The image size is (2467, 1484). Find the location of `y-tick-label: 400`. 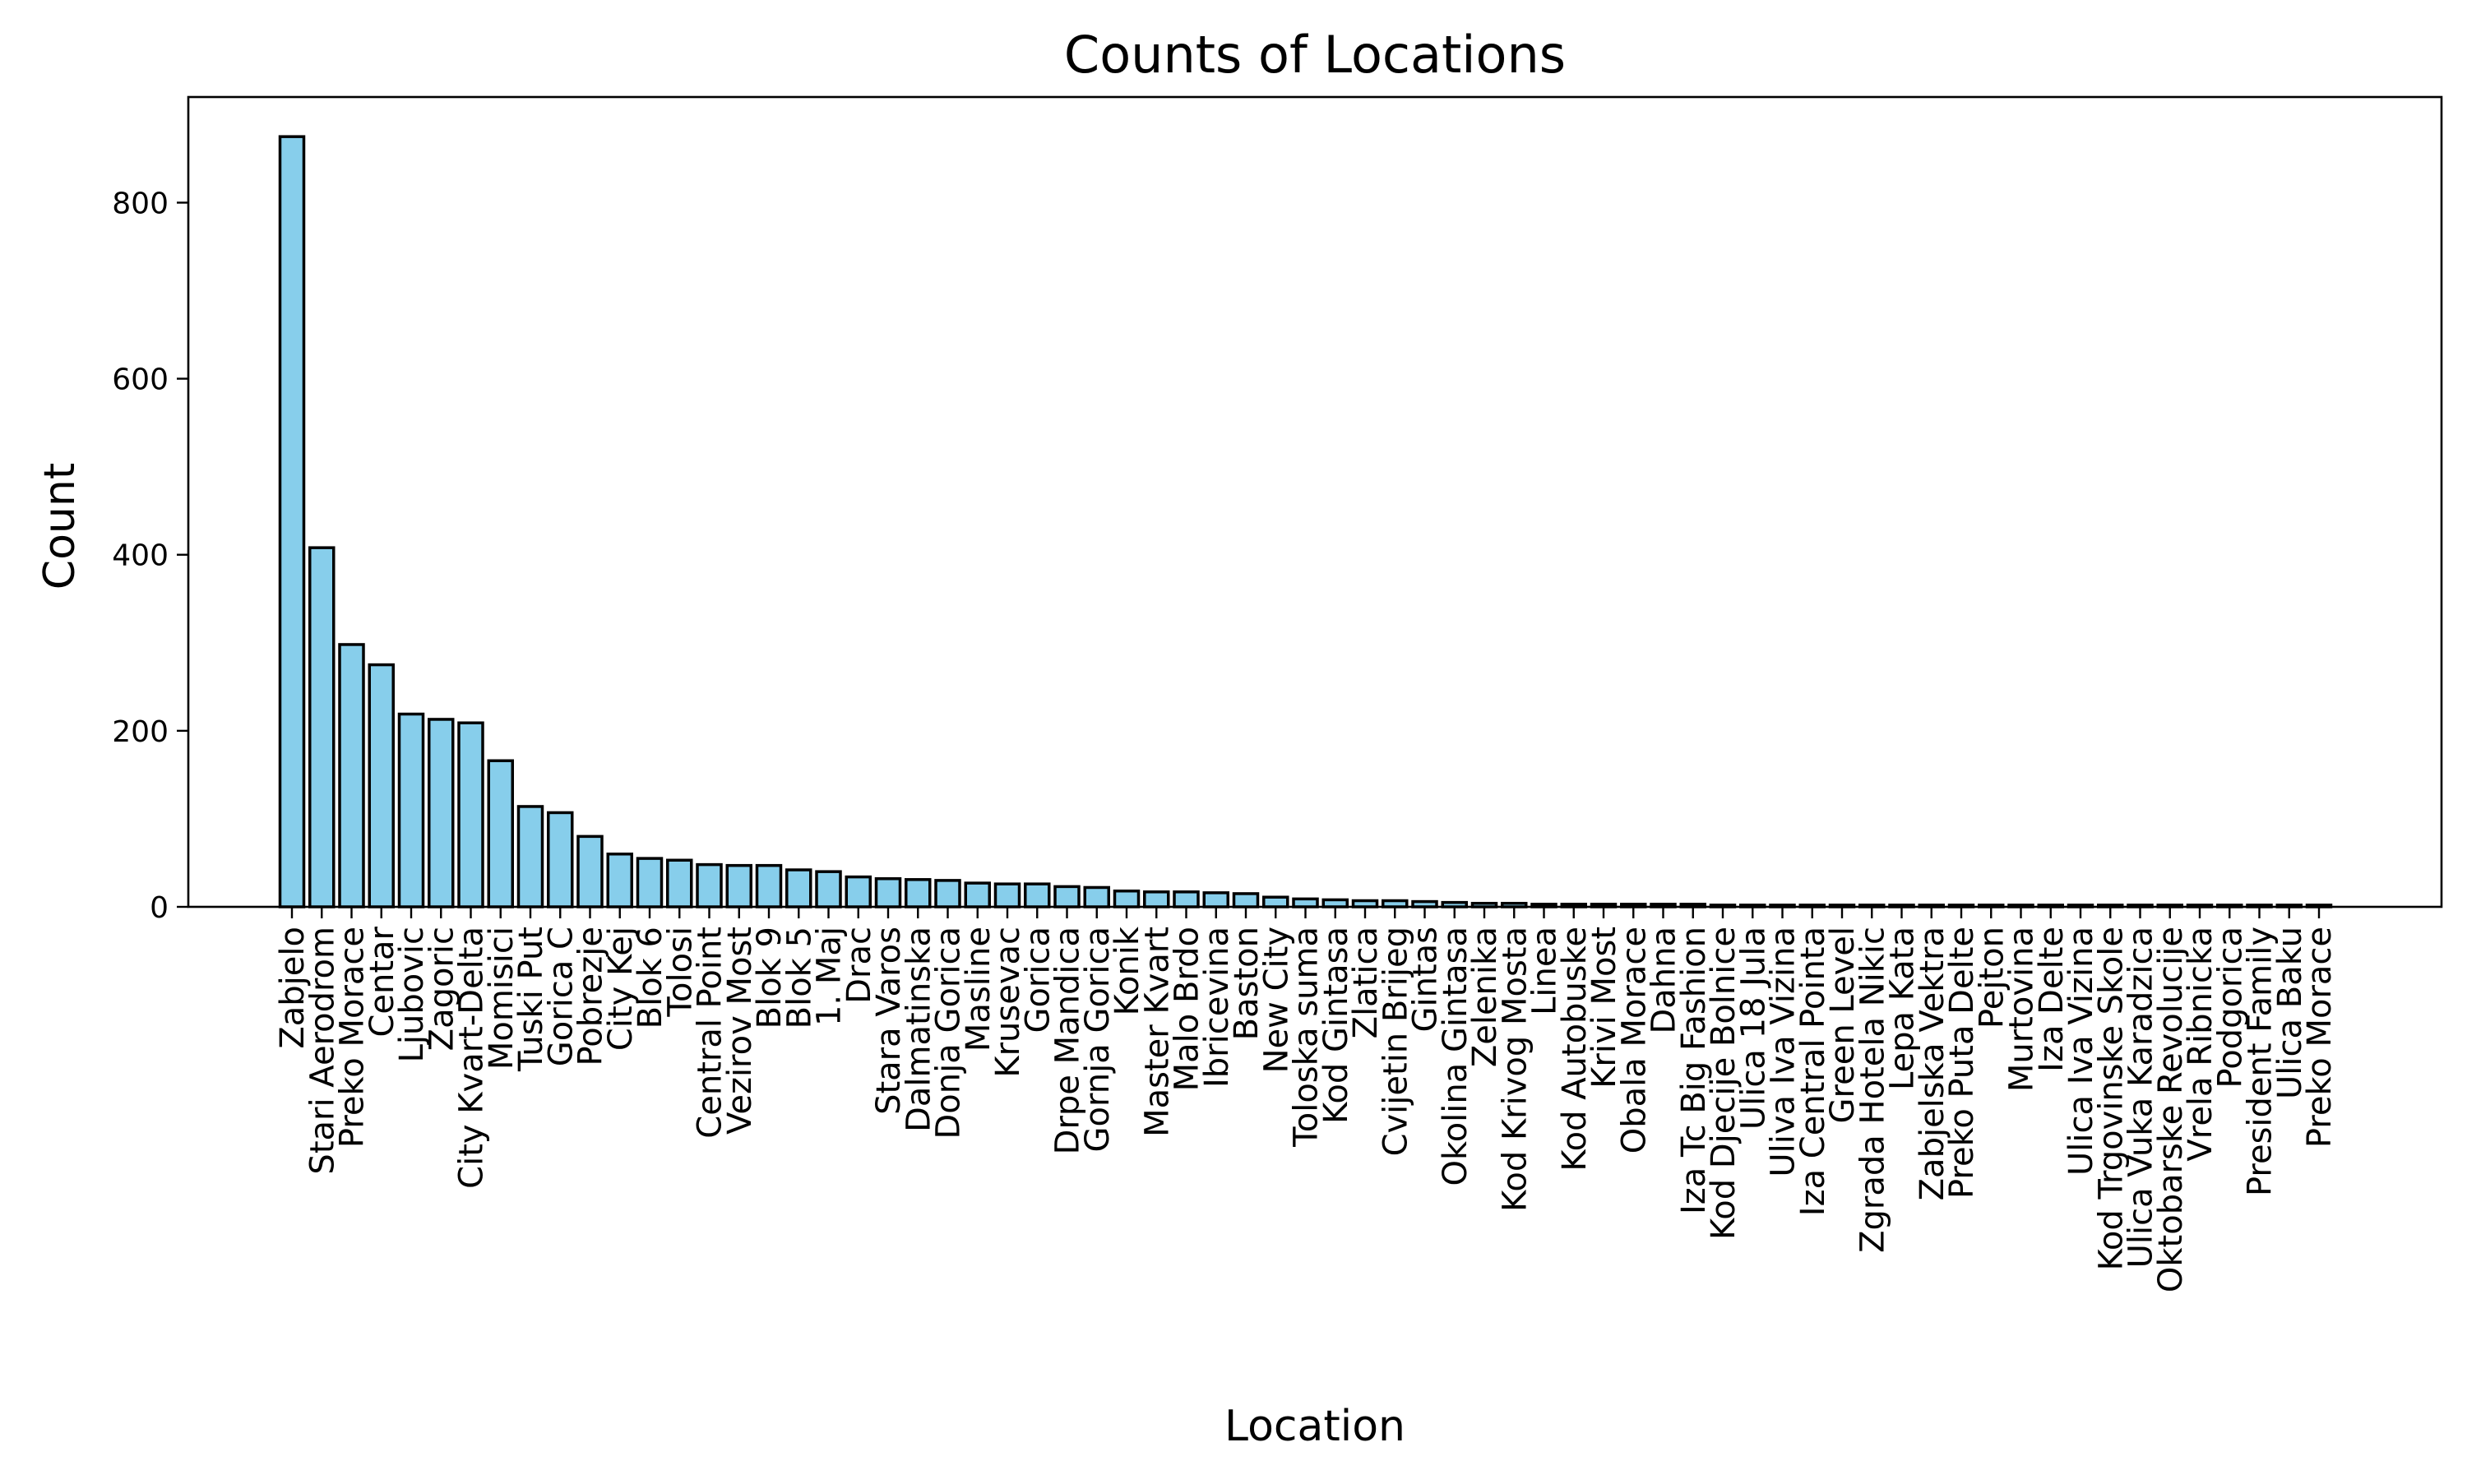

y-tick-label: 400 is located at coordinates (140, 556).